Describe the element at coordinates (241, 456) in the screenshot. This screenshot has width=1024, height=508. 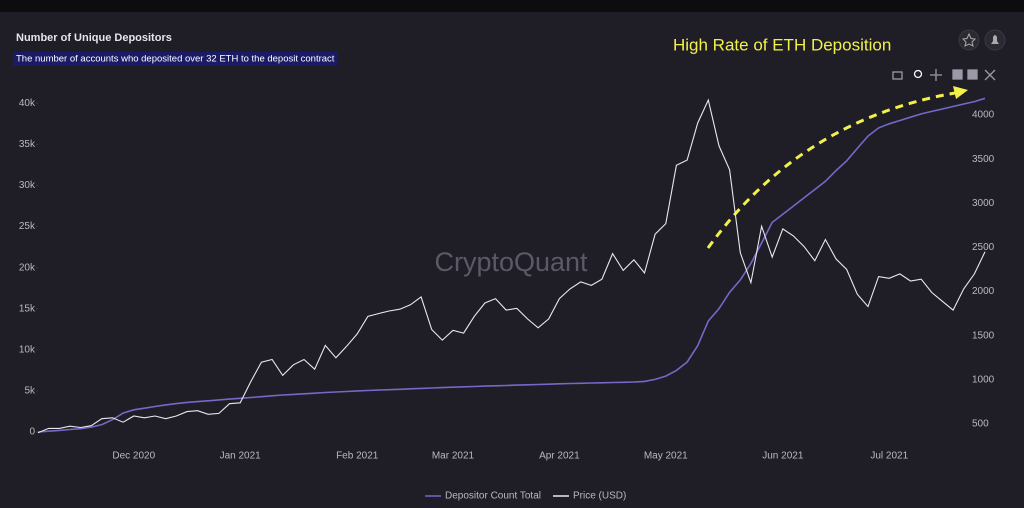
I see `x-tick-label: Jan 2021` at that location.